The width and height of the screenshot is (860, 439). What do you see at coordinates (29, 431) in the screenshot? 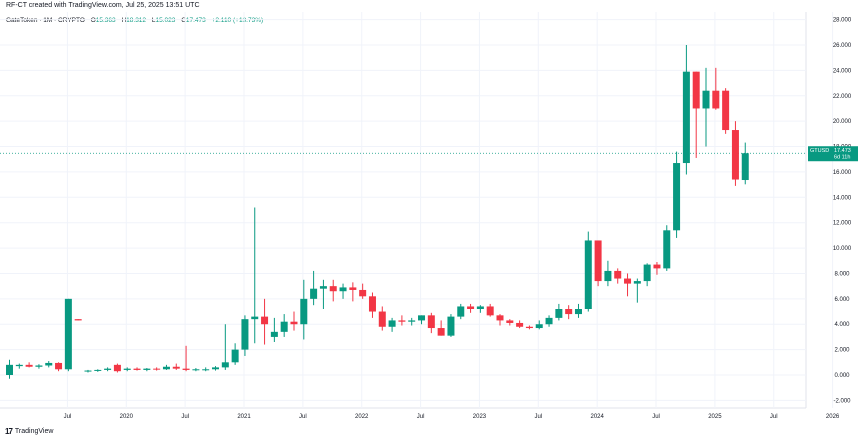
I see `tradingview-logo: 17 TradingView` at bounding box center [29, 431].